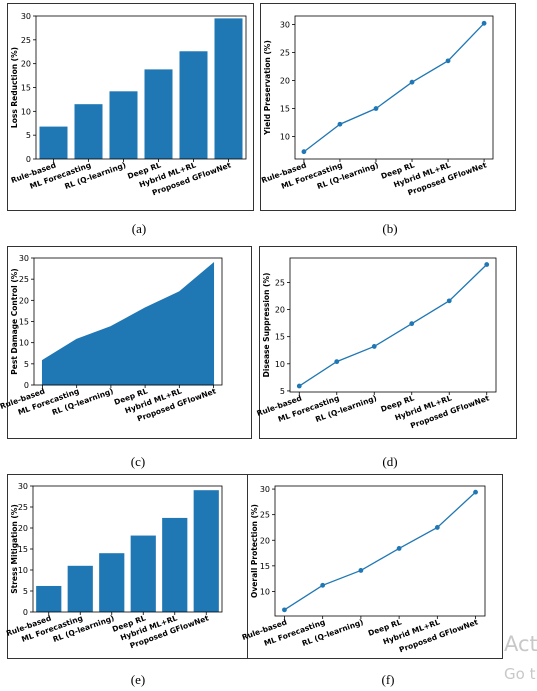 This screenshot has height=691, width=537. Describe the element at coordinates (280, 337) in the screenshot. I see `y-tick-label-2: 15` at that location.